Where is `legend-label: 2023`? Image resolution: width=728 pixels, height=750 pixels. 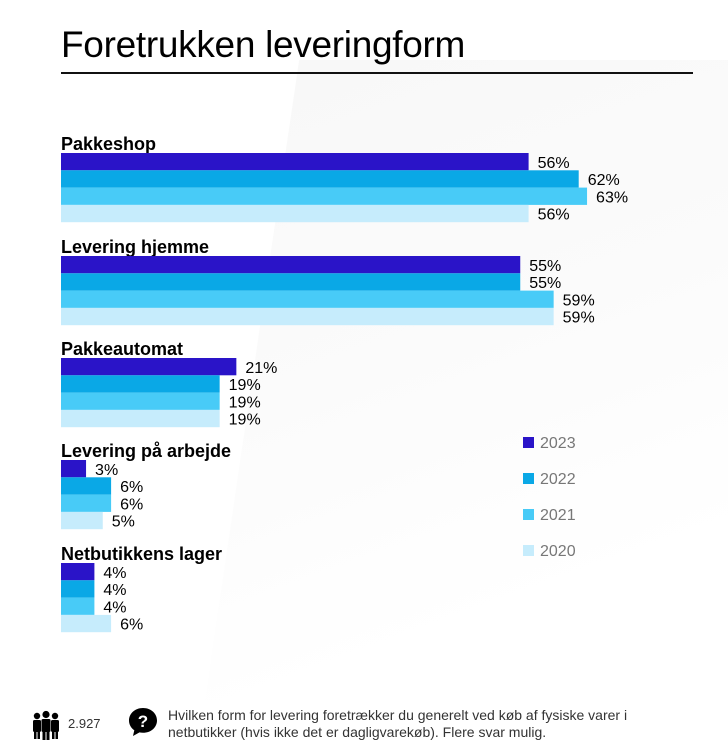
legend-label: 2023 is located at coordinates (558, 443).